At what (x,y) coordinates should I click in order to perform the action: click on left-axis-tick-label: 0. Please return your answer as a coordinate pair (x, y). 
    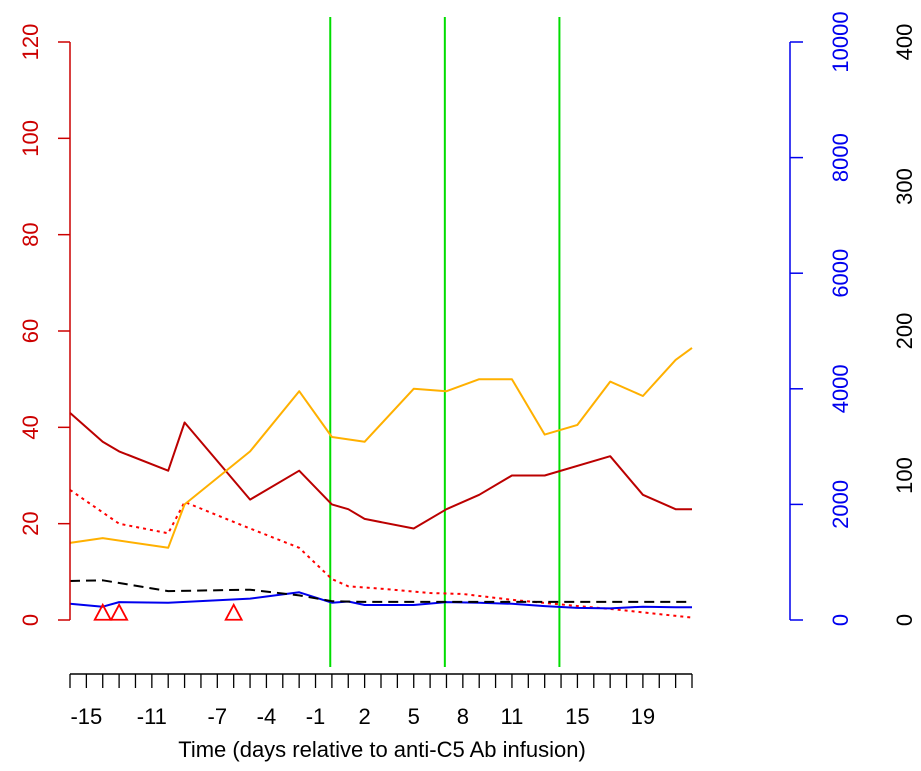
    Looking at the image, I should click on (30, 620).